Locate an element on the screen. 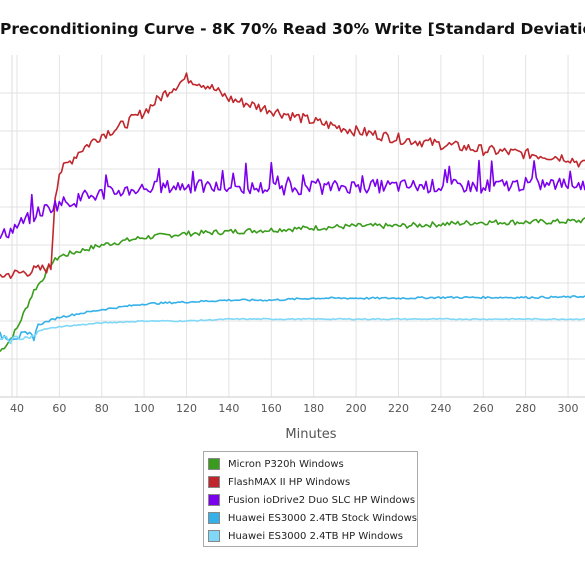  x-tick-label: 60 is located at coordinates (59, 408).